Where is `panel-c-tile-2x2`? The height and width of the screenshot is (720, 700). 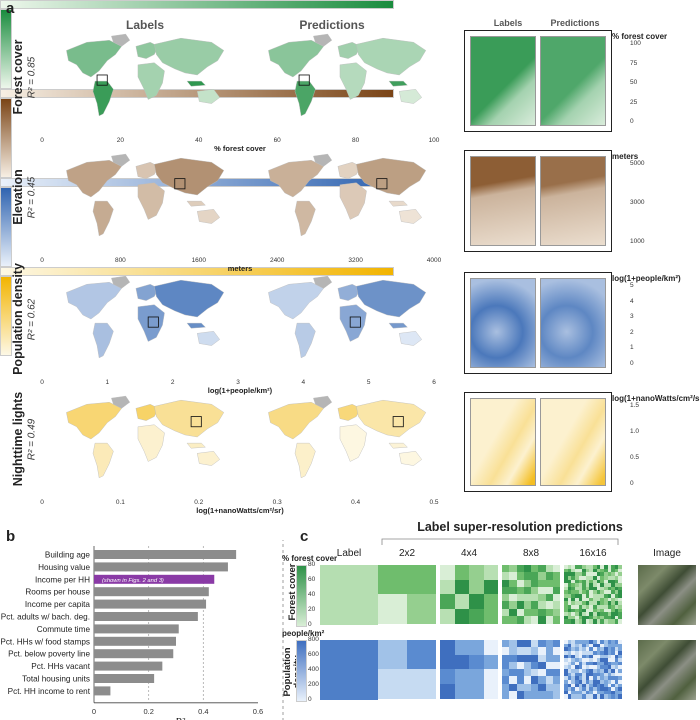 panel-c-tile-2x2 is located at coordinates (407, 670).